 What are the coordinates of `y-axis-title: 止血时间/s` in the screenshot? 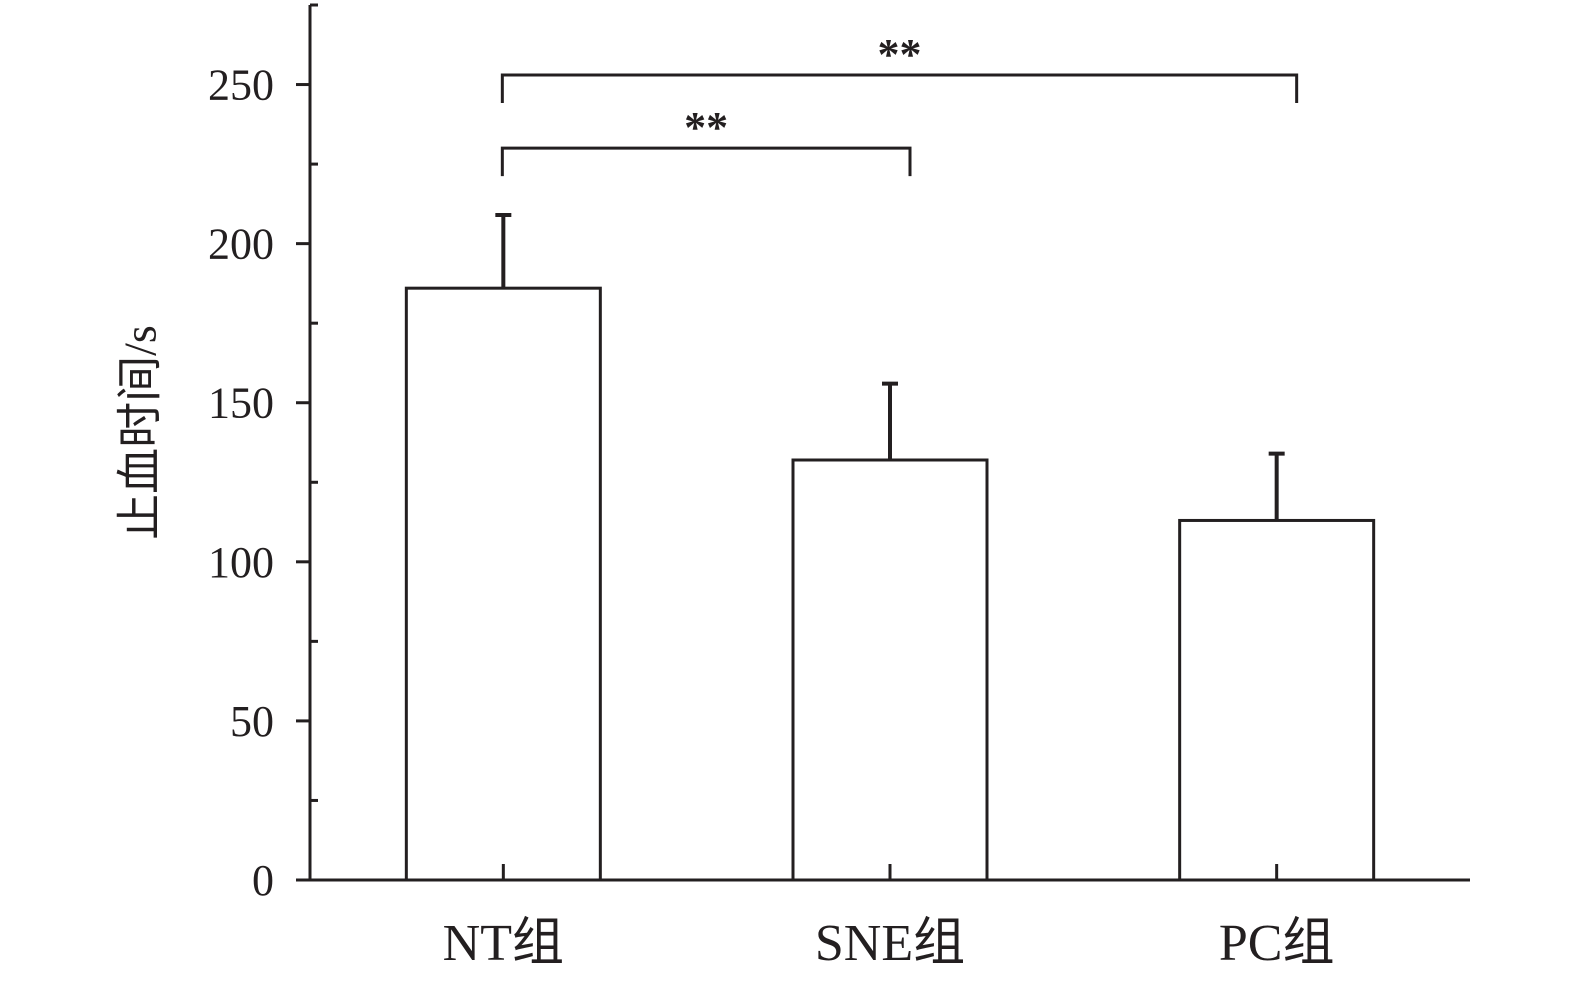 It's located at (140, 432).